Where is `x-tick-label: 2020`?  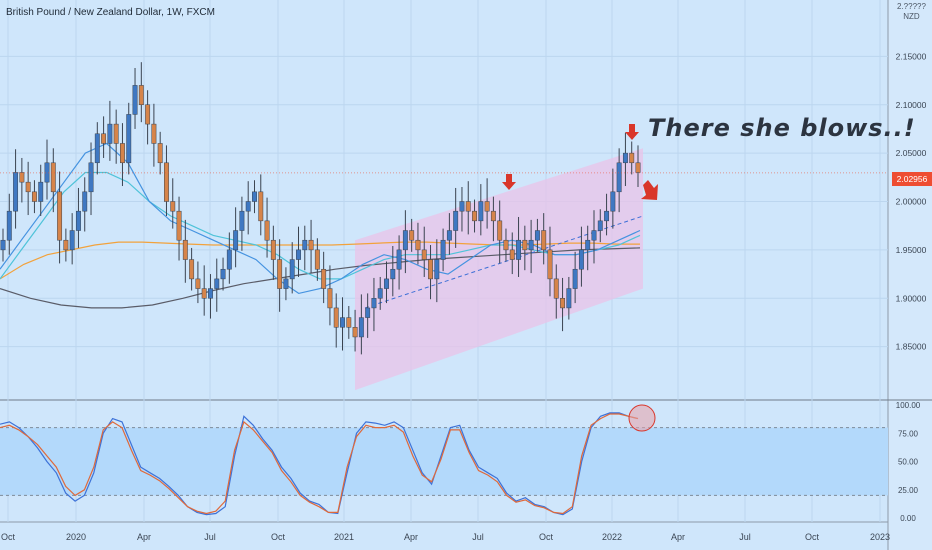 x-tick-label: 2020 is located at coordinates (76, 537).